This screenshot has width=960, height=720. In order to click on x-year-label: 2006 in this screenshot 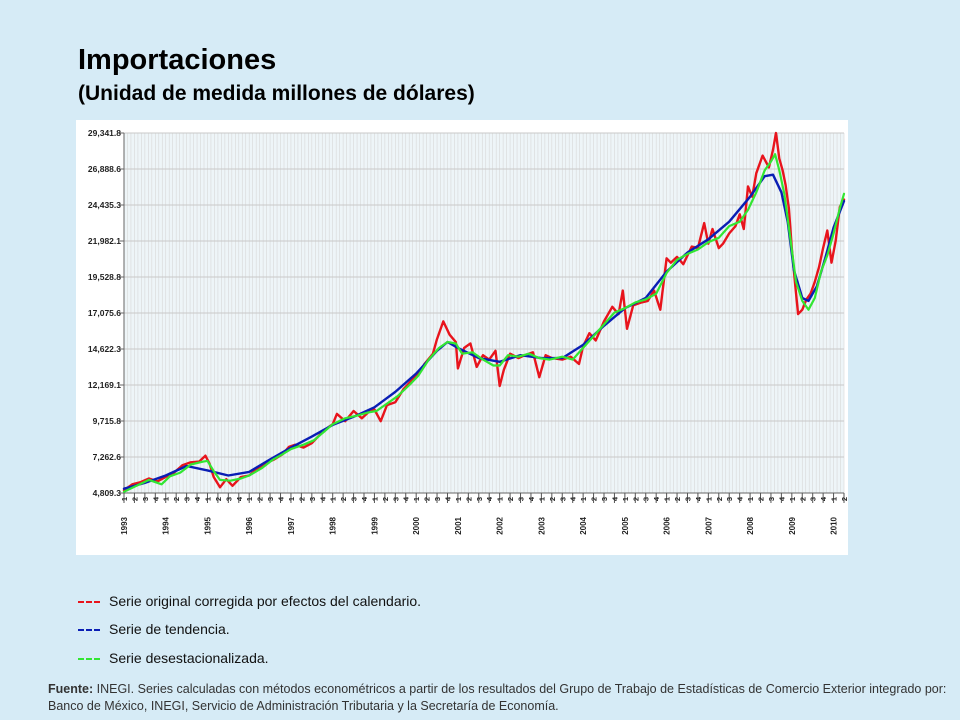, I will do `click(667, 525)`.